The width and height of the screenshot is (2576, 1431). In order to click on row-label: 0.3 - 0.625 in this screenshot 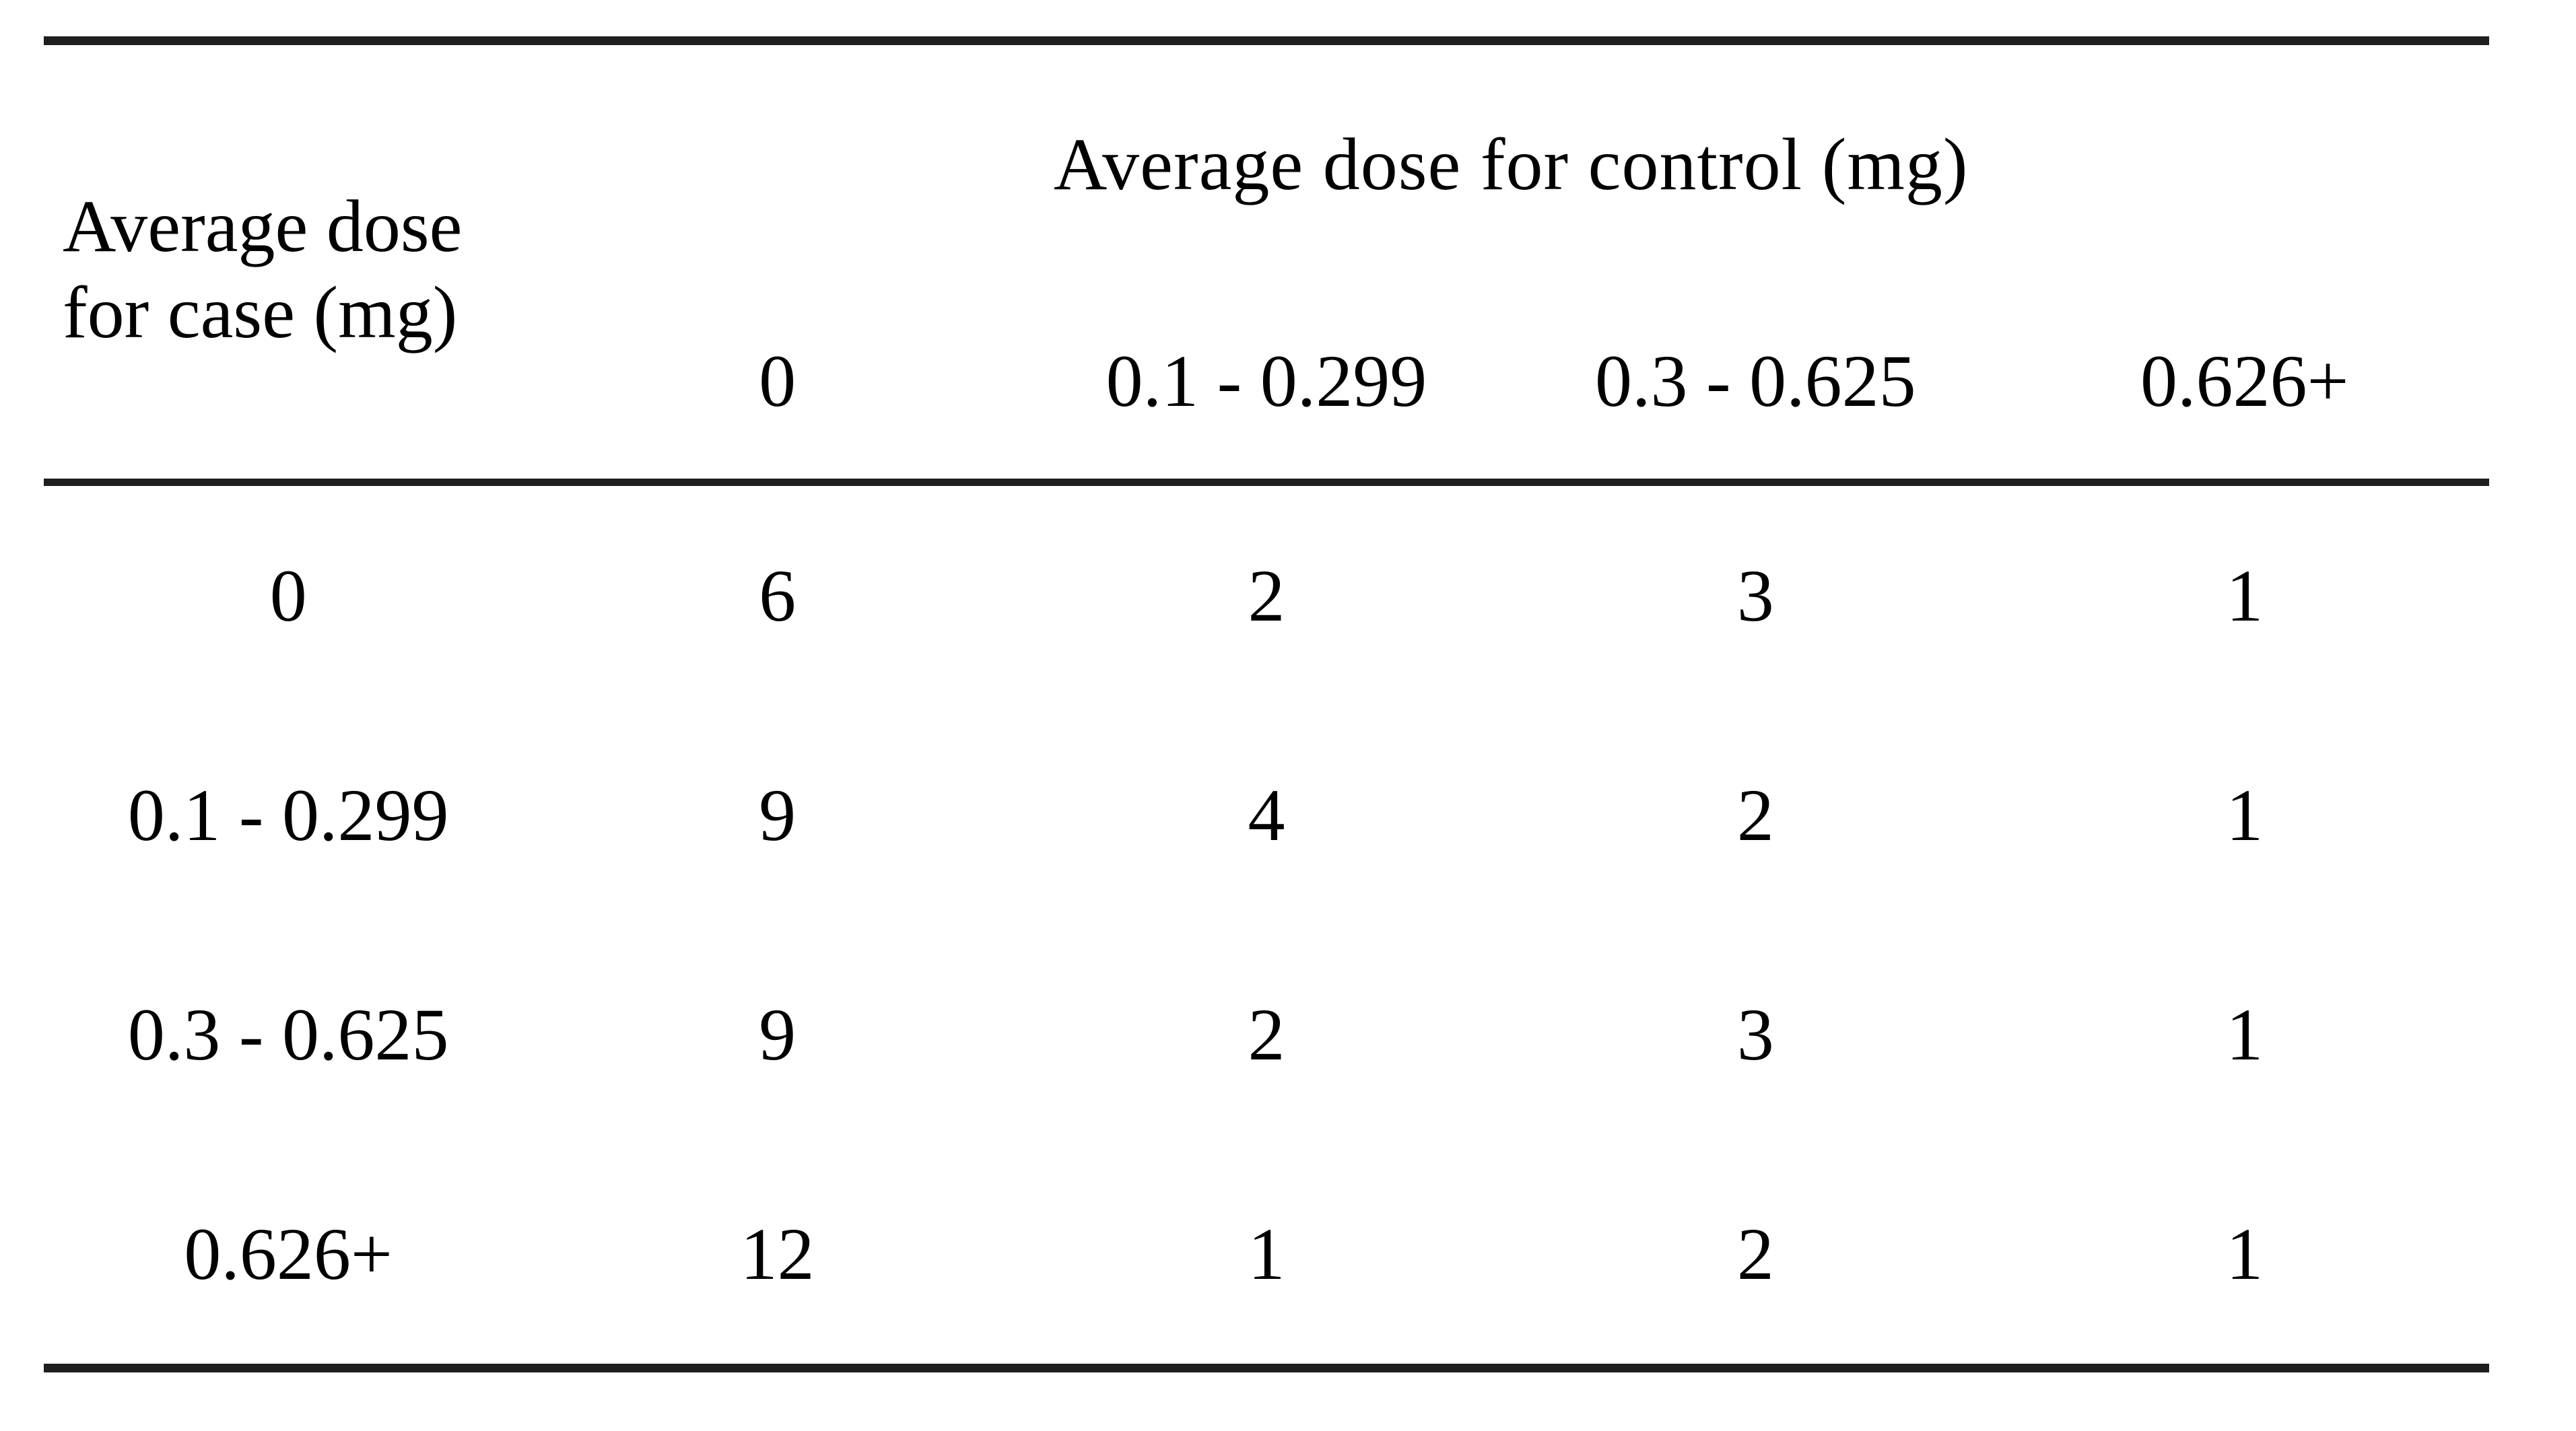, I will do `click(288, 1034)`.